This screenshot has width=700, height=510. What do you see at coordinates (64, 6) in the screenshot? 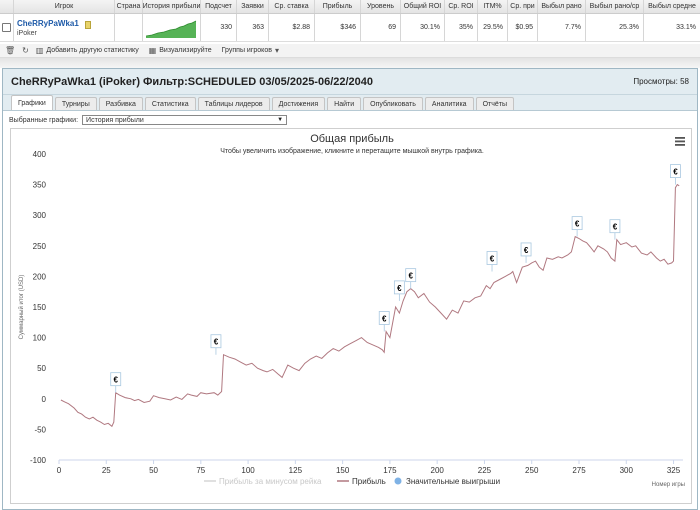
I see `header-player: Игрок` at bounding box center [64, 6].